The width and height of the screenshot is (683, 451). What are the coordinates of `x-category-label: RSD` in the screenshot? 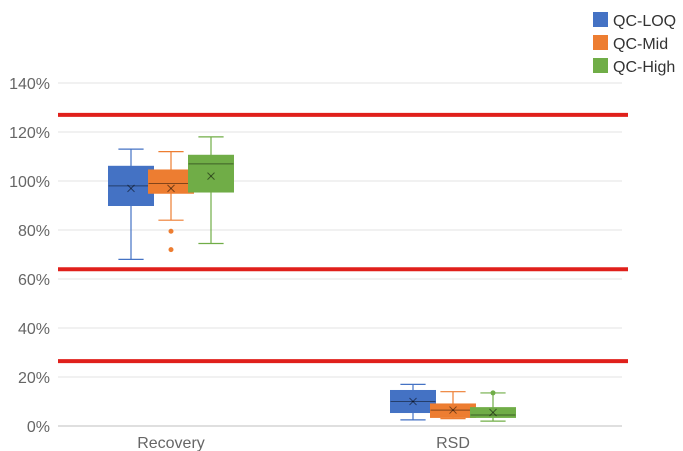 It's located at (453, 443).